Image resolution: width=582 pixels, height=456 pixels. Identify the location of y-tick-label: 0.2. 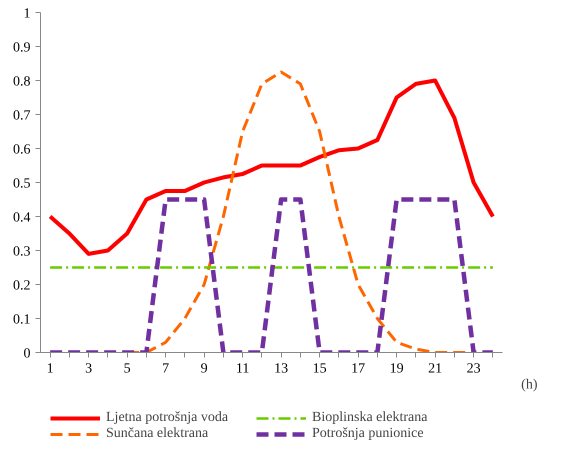
(21, 286).